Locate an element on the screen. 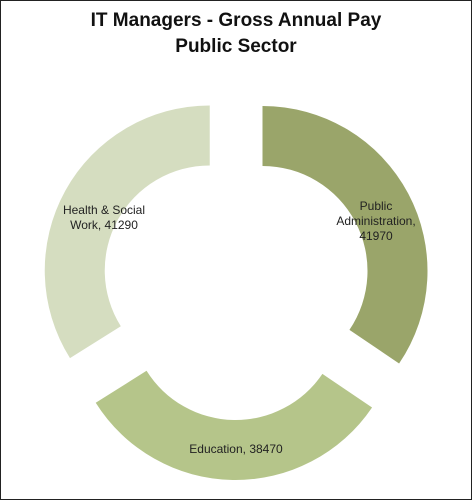 The width and height of the screenshot is (472, 500). data-label-line: Public is located at coordinates (376, 206).